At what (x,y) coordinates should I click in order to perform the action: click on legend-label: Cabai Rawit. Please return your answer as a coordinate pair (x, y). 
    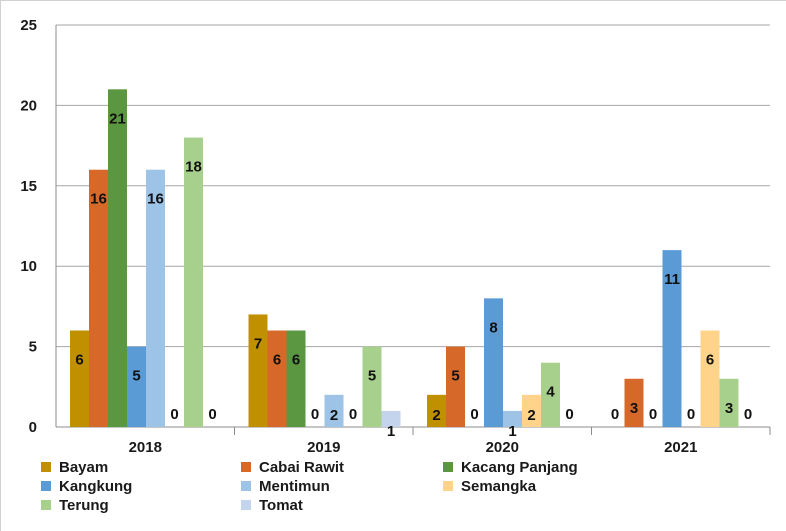
    Looking at the image, I should click on (302, 467).